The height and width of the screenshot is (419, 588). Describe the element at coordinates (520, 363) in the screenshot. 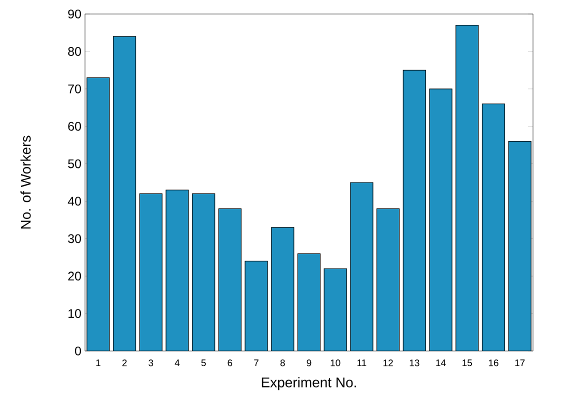

I see `x-tick-label: 17` at that location.